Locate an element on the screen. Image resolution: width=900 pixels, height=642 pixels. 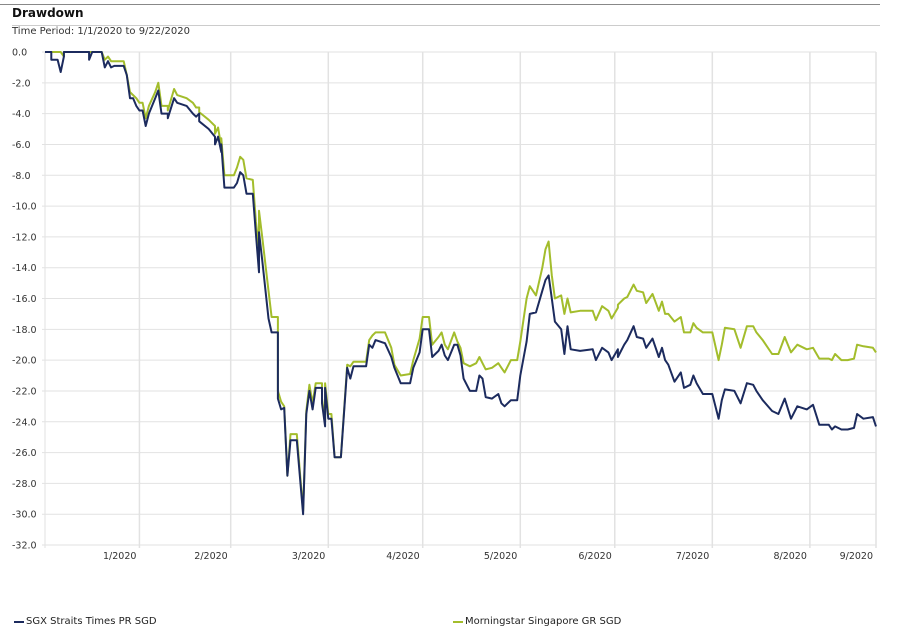
legend-label-morningstar: Morningstar Singapore GR SGD is located at coordinates (543, 621).